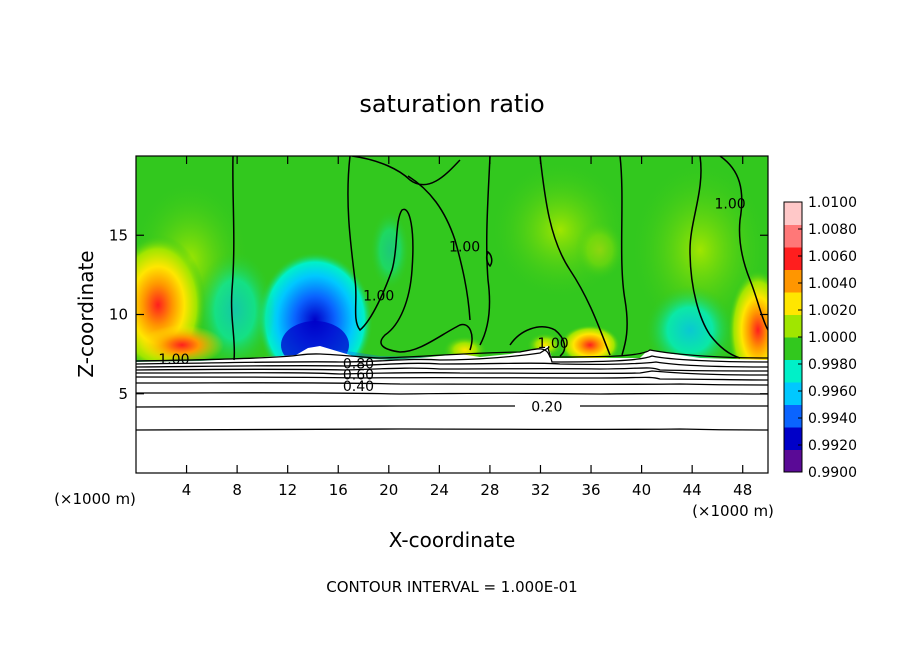  What do you see at coordinates (358, 365) in the screenshot?
I see `contour-label: 0.80` at bounding box center [358, 365].